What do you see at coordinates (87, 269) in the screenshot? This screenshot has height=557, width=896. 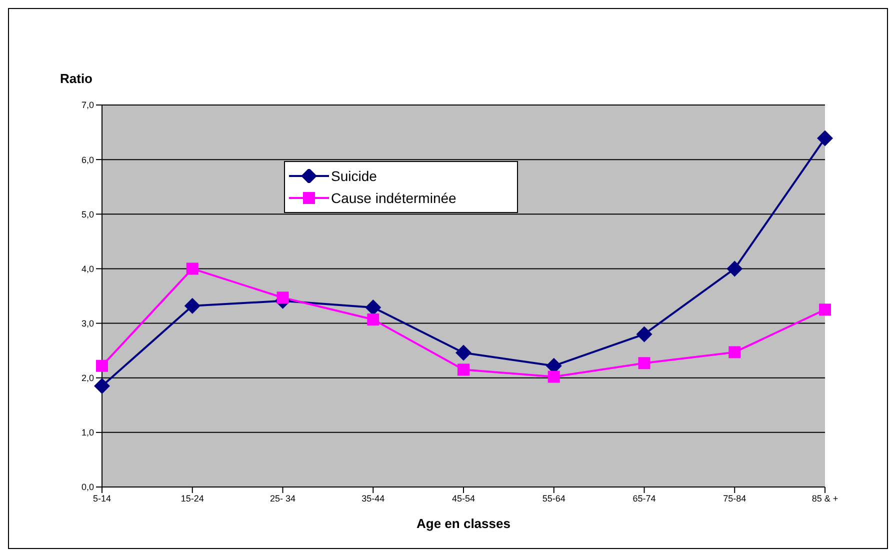 I see `y-tick-label: 4,0` at bounding box center [87, 269].